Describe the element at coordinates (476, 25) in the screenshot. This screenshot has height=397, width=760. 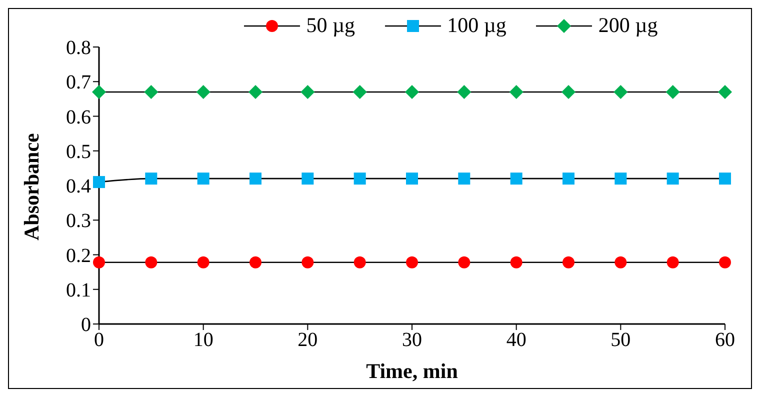
I see `legend-label: 100 µg` at that location.